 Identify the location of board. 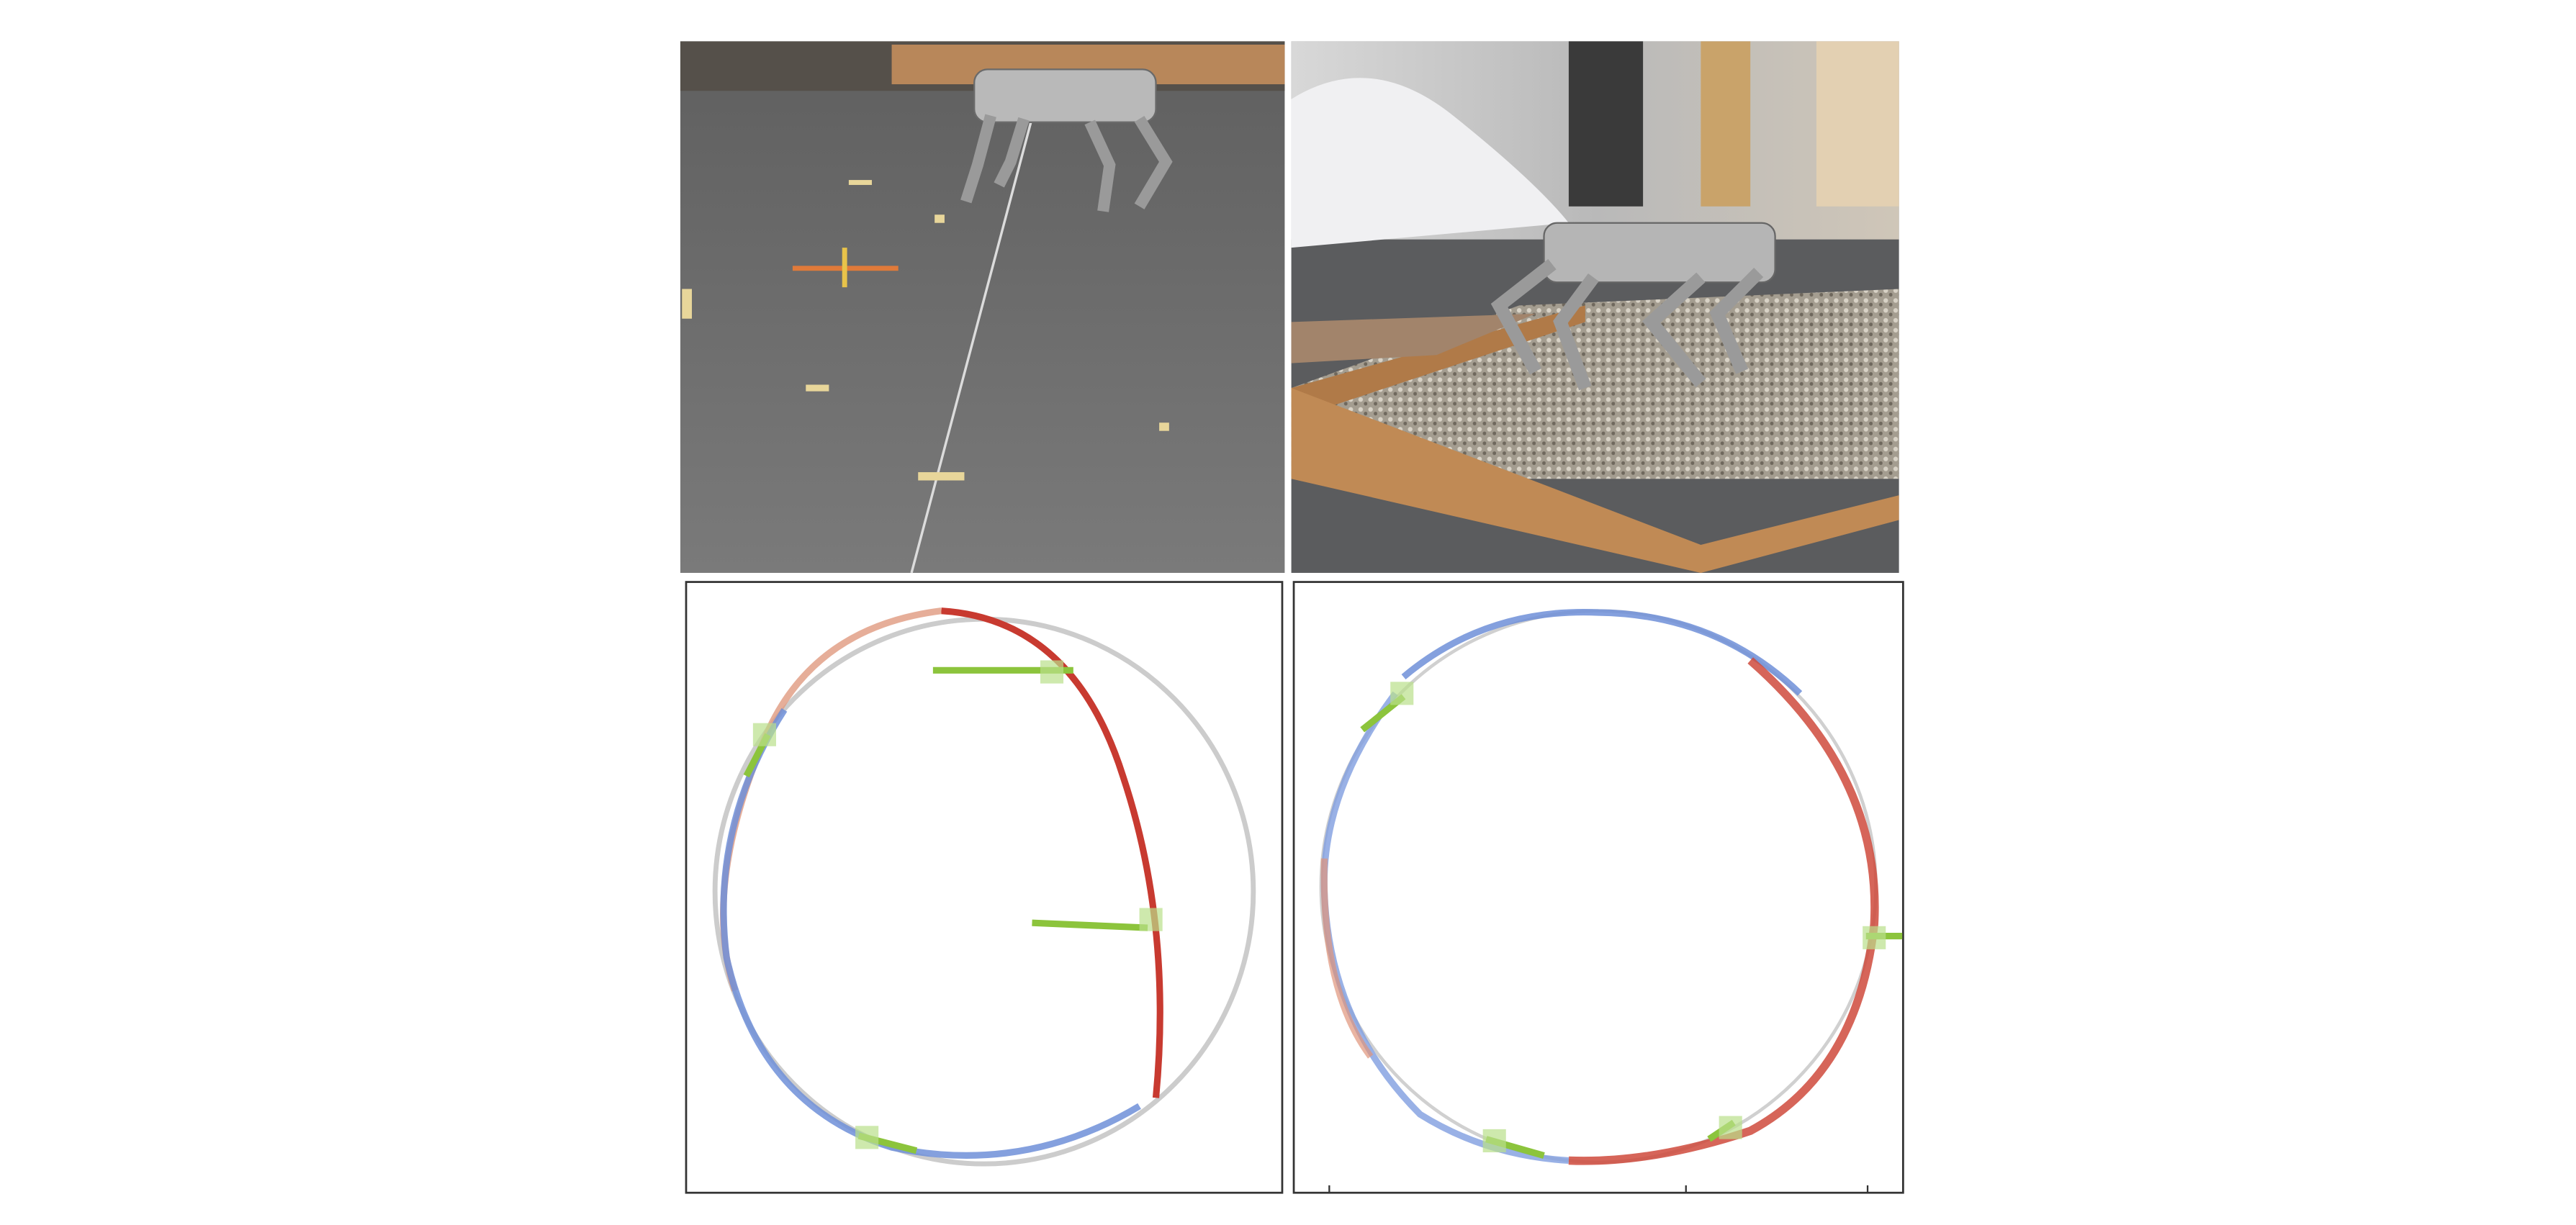
(1857, 124).